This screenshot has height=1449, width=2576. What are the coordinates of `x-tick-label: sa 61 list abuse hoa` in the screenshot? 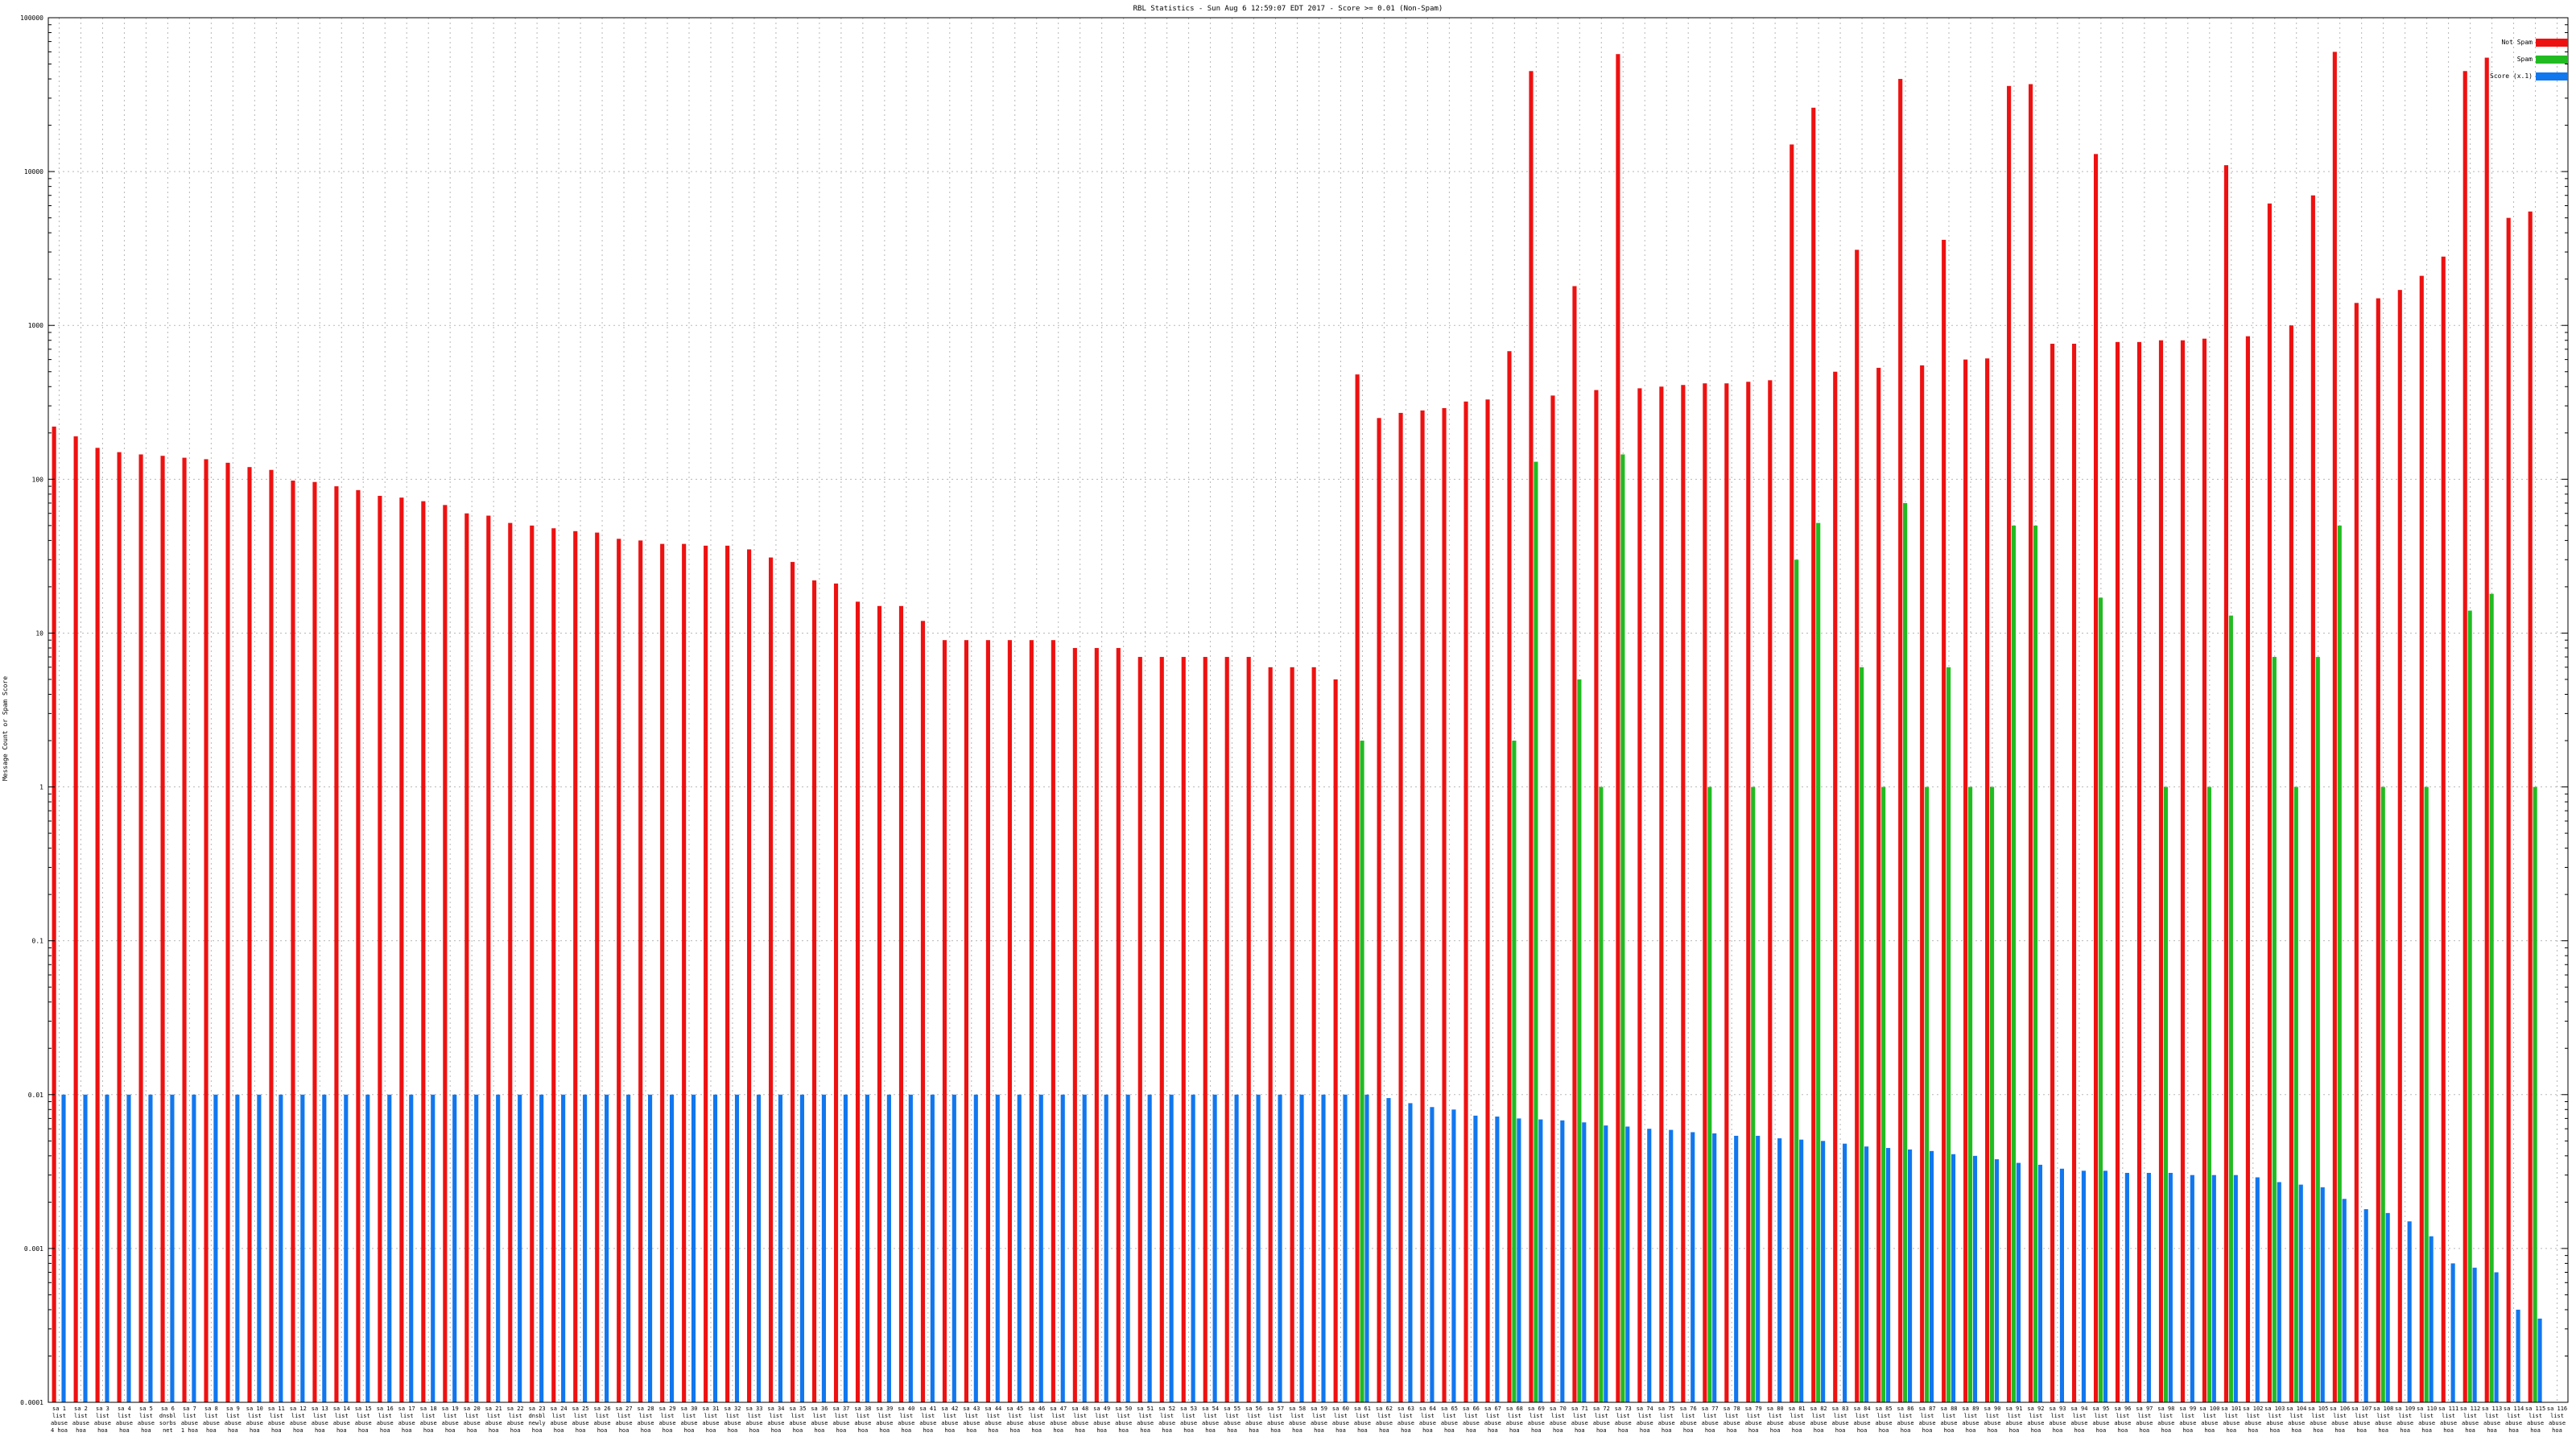 It's located at (1362, 1420).